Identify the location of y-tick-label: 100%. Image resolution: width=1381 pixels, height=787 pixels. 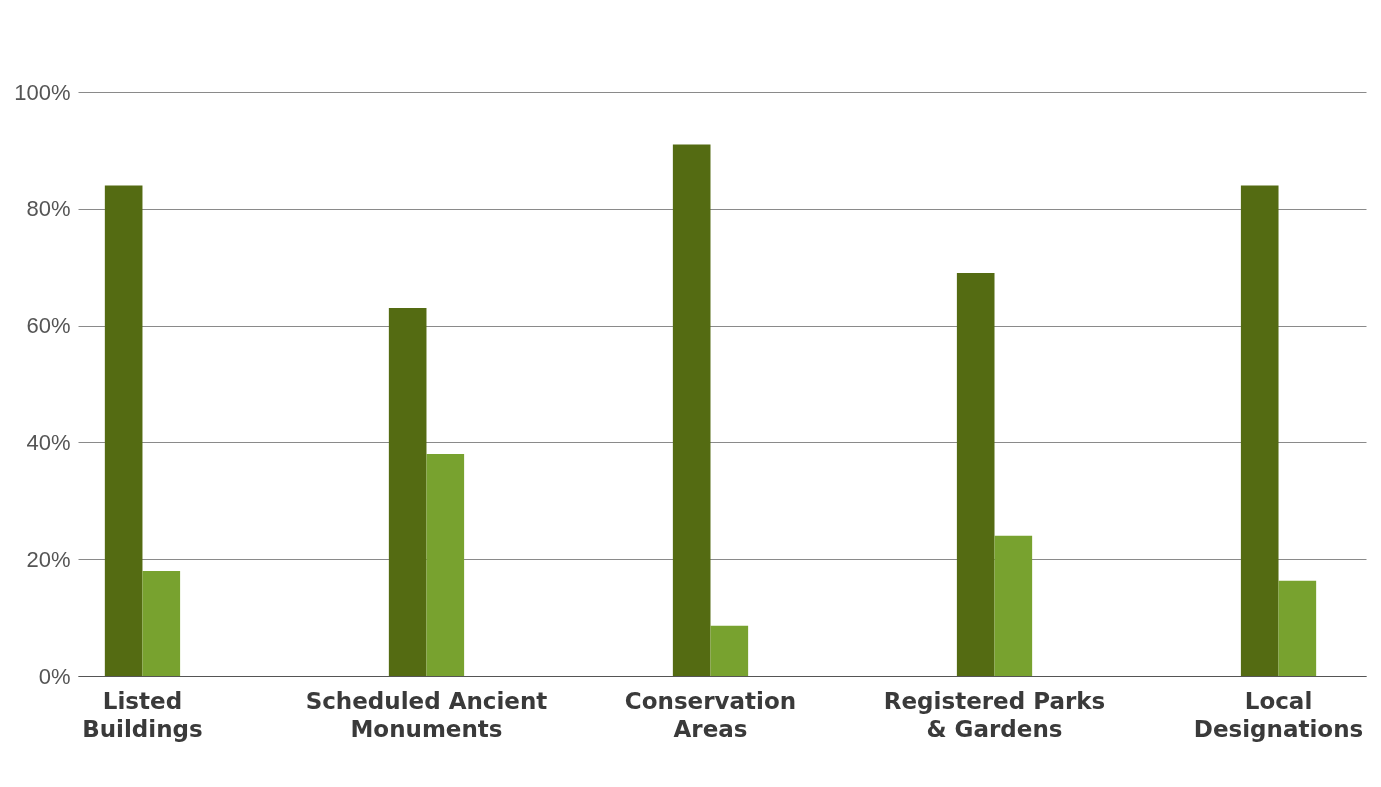
(42, 92).